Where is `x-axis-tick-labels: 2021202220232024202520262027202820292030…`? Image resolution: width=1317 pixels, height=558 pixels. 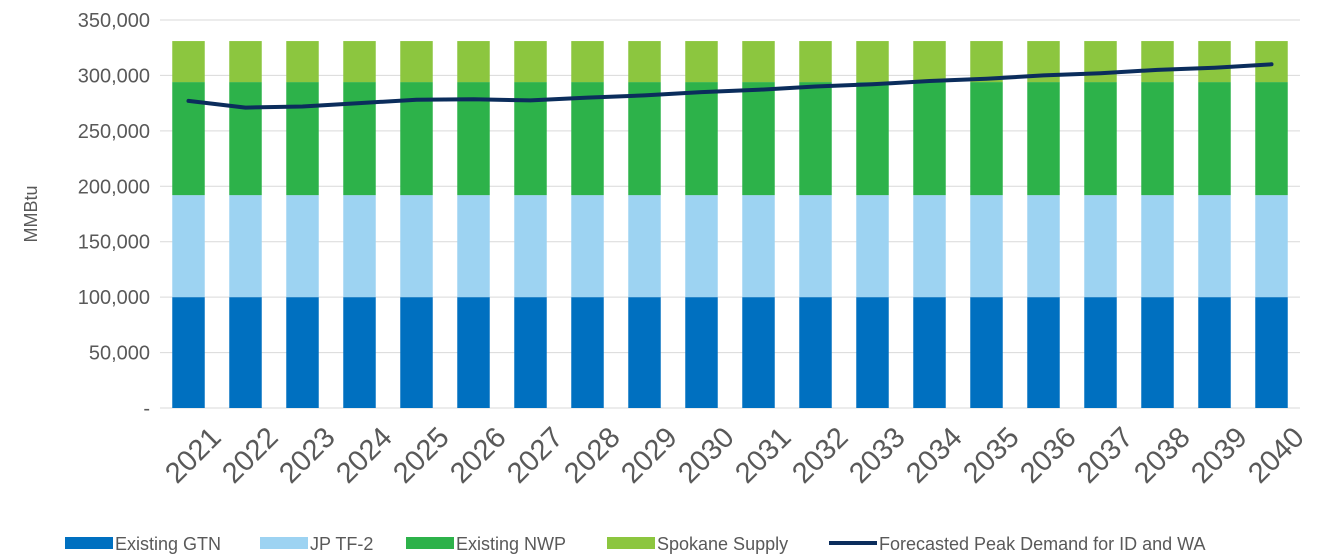
x-axis-tick-labels: 2021202220232024202520262027202820292030… is located at coordinates (734, 455).